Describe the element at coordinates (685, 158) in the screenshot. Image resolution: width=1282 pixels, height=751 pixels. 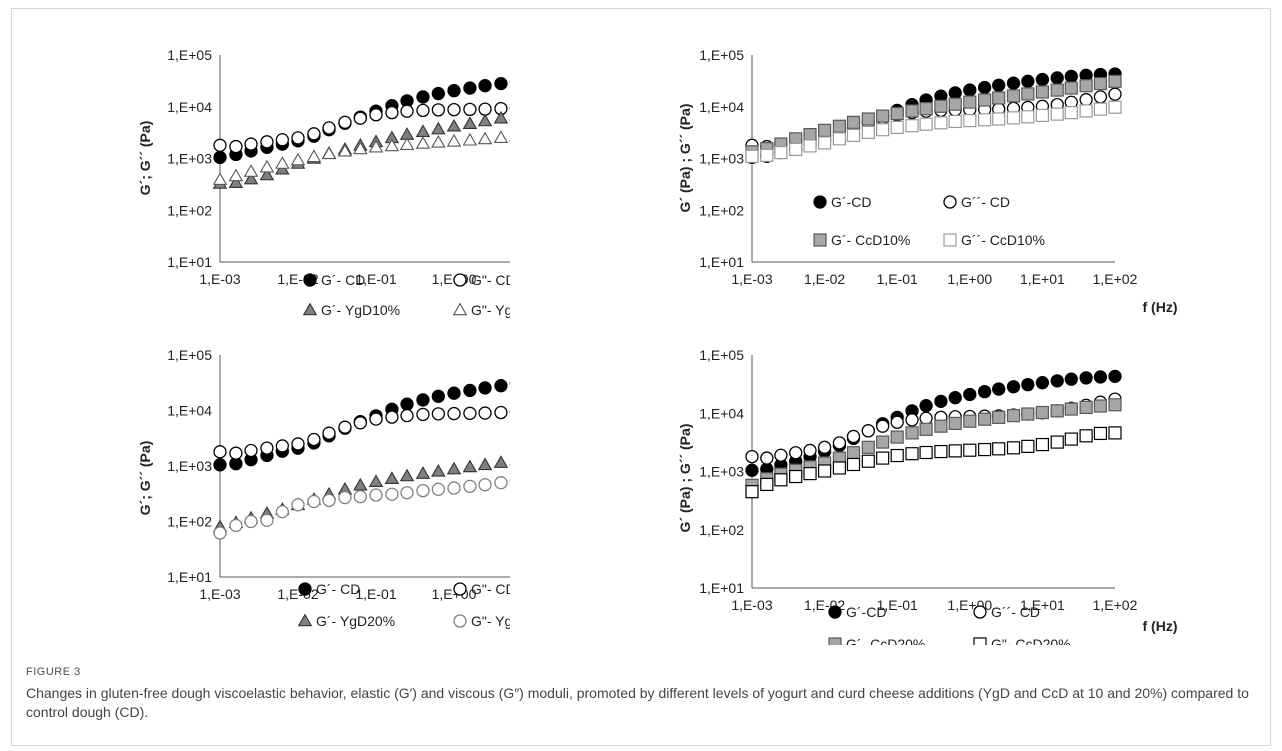
I see `y-axis-title: G´ (Pa) ; G´´ (Pa)` at that location.